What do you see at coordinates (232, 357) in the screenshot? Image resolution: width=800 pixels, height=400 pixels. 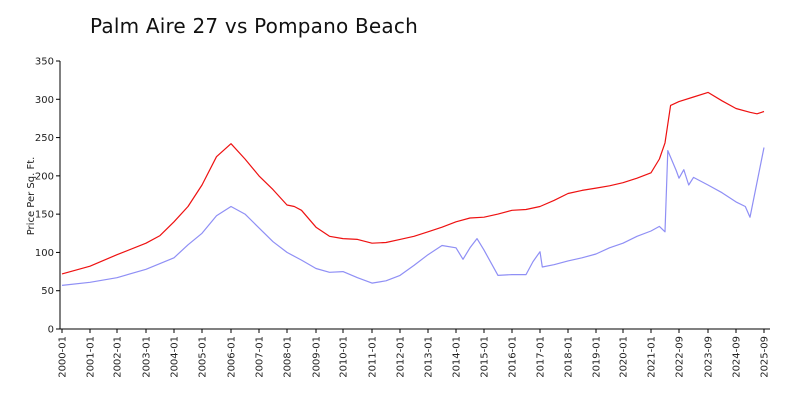 I see `x-tick-label: 2006-01` at bounding box center [232, 357].